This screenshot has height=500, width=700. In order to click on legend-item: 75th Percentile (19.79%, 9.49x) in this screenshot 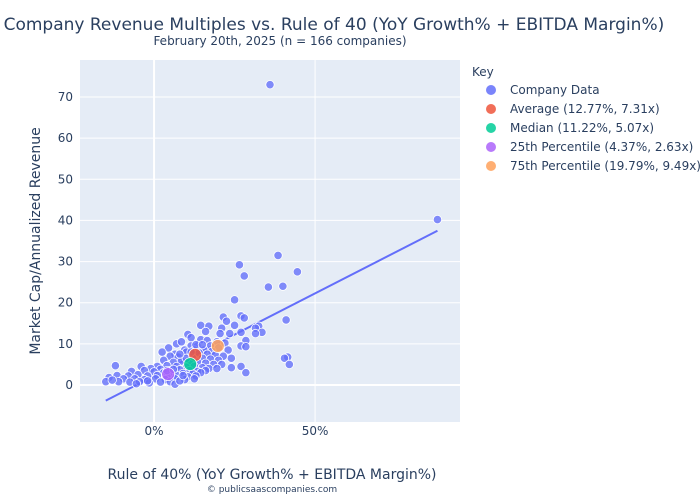, I will do `click(593, 166)`.